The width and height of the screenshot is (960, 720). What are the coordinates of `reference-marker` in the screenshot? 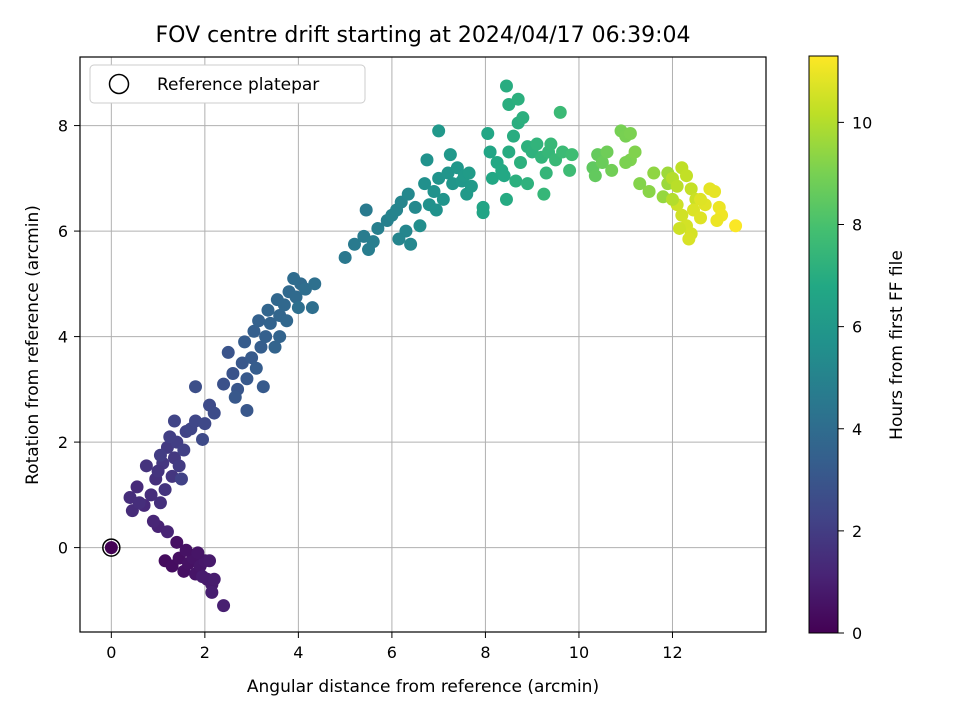 It's located at (111, 547).